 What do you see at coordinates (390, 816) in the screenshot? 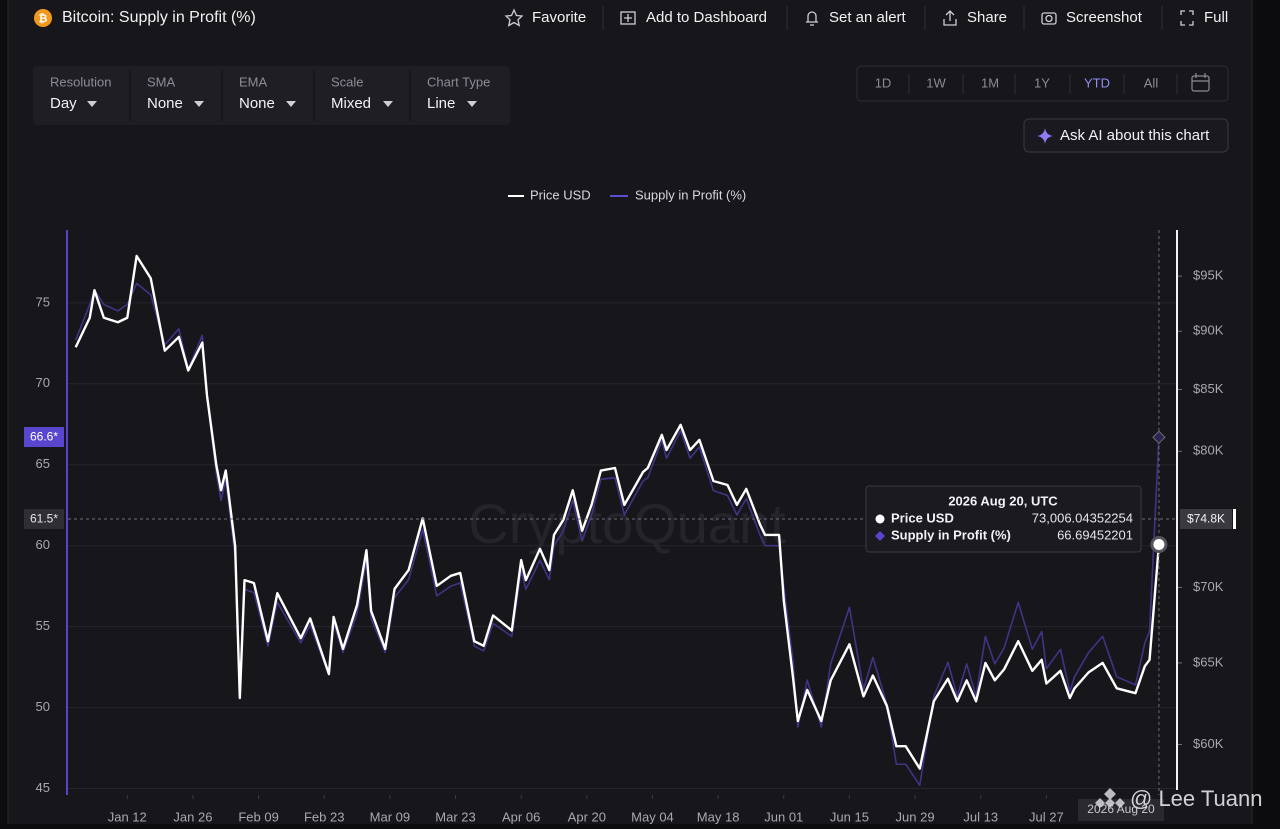
I see `x-tick-label: Mar 09` at bounding box center [390, 816].